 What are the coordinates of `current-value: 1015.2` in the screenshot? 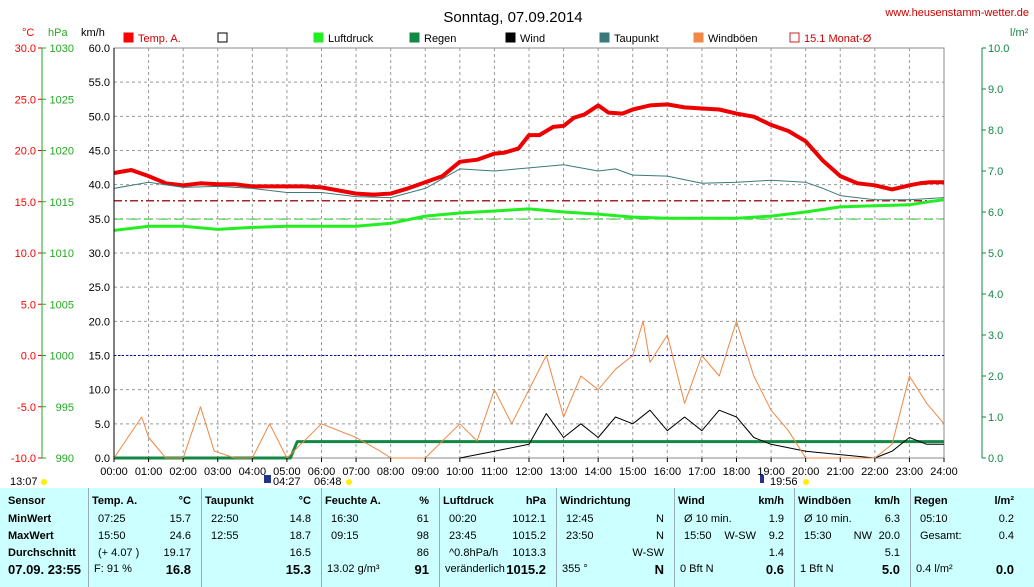 It's located at (526, 569).